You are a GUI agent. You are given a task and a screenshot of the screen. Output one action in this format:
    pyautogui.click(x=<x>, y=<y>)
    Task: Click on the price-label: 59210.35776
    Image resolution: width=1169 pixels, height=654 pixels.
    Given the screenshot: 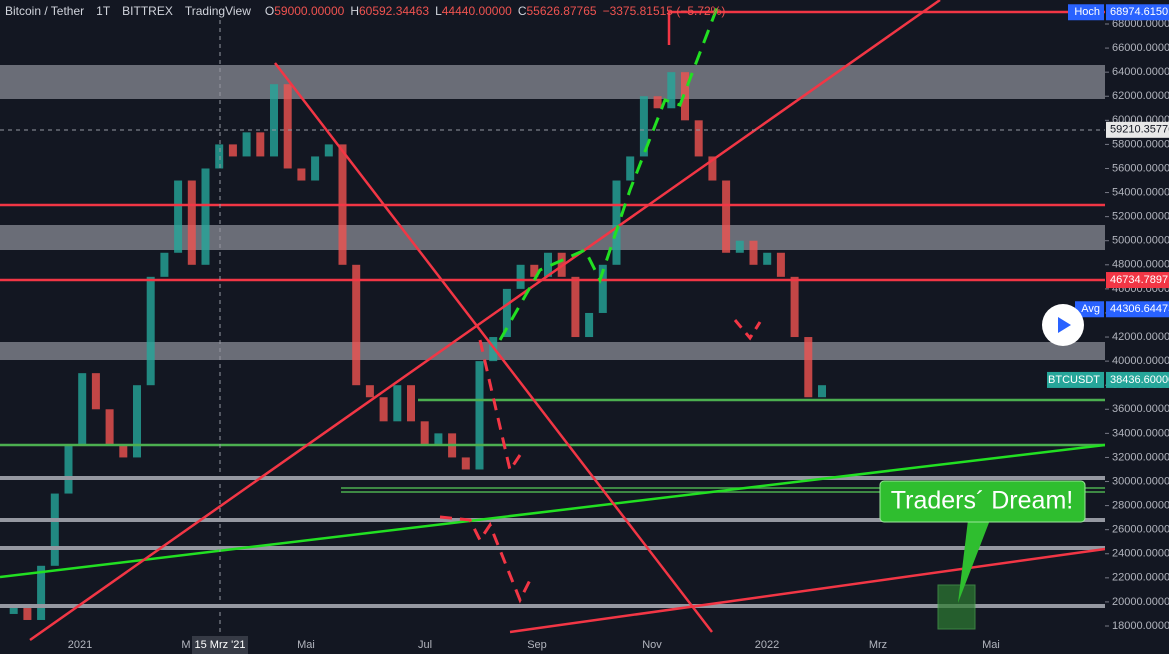 What is the action you would take?
    pyautogui.click(x=1139, y=130)
    